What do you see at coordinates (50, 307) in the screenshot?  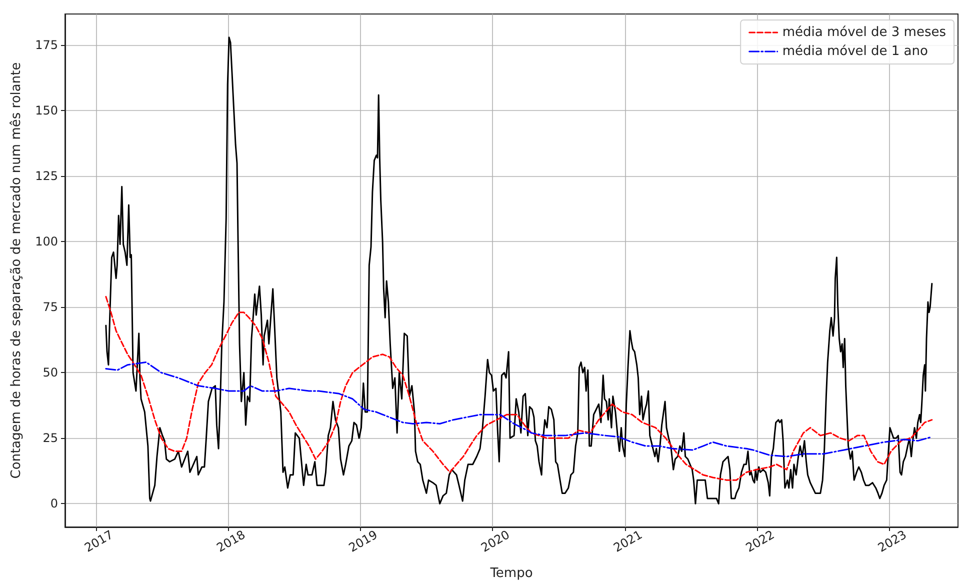 I see `y-tick-label: 75` at bounding box center [50, 307].